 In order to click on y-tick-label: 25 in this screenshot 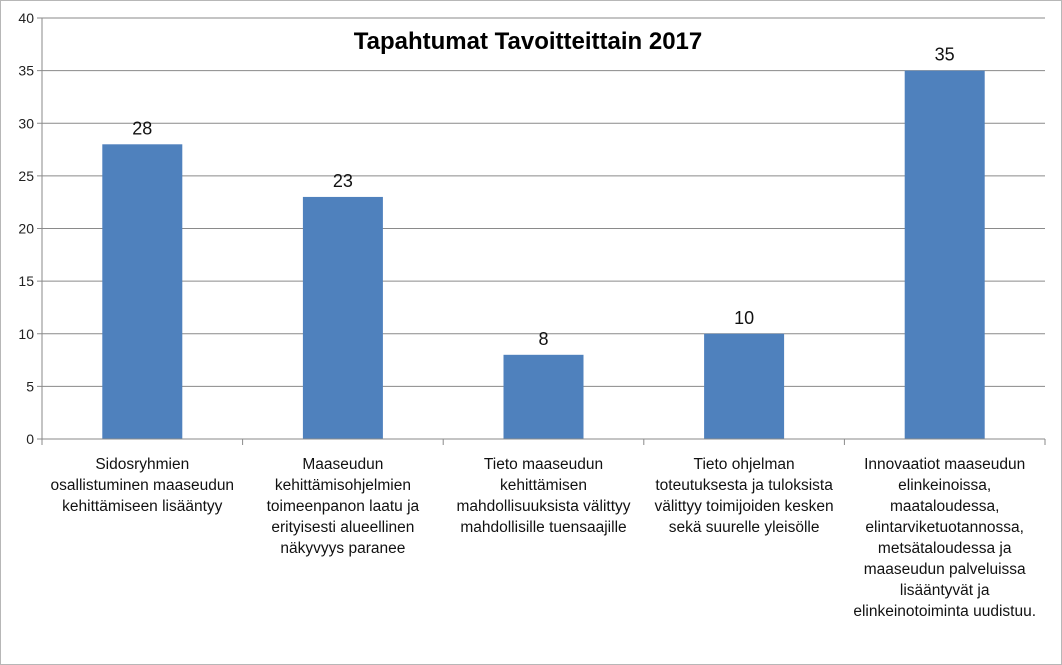, I will do `click(26, 176)`.